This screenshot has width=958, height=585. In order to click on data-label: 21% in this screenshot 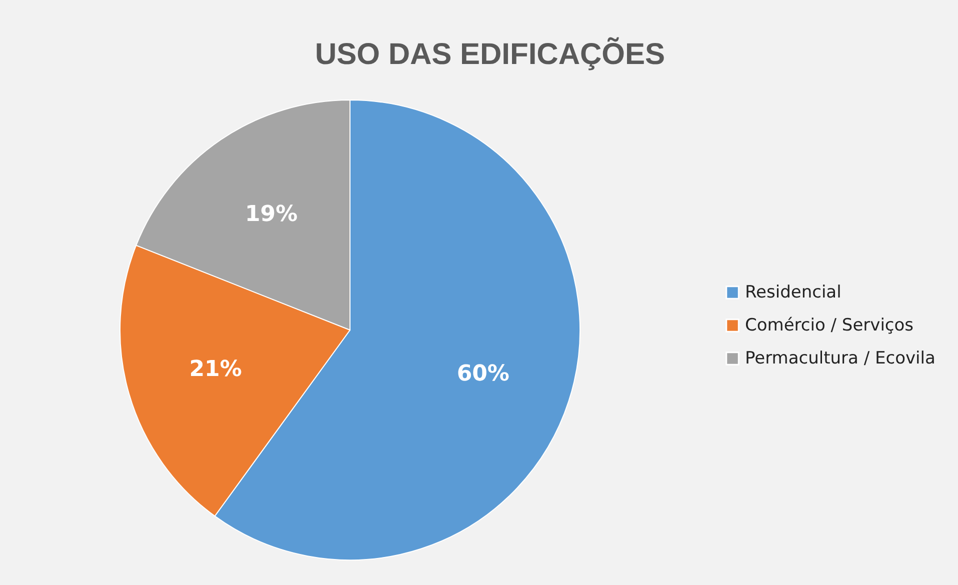, I will do `click(215, 369)`.